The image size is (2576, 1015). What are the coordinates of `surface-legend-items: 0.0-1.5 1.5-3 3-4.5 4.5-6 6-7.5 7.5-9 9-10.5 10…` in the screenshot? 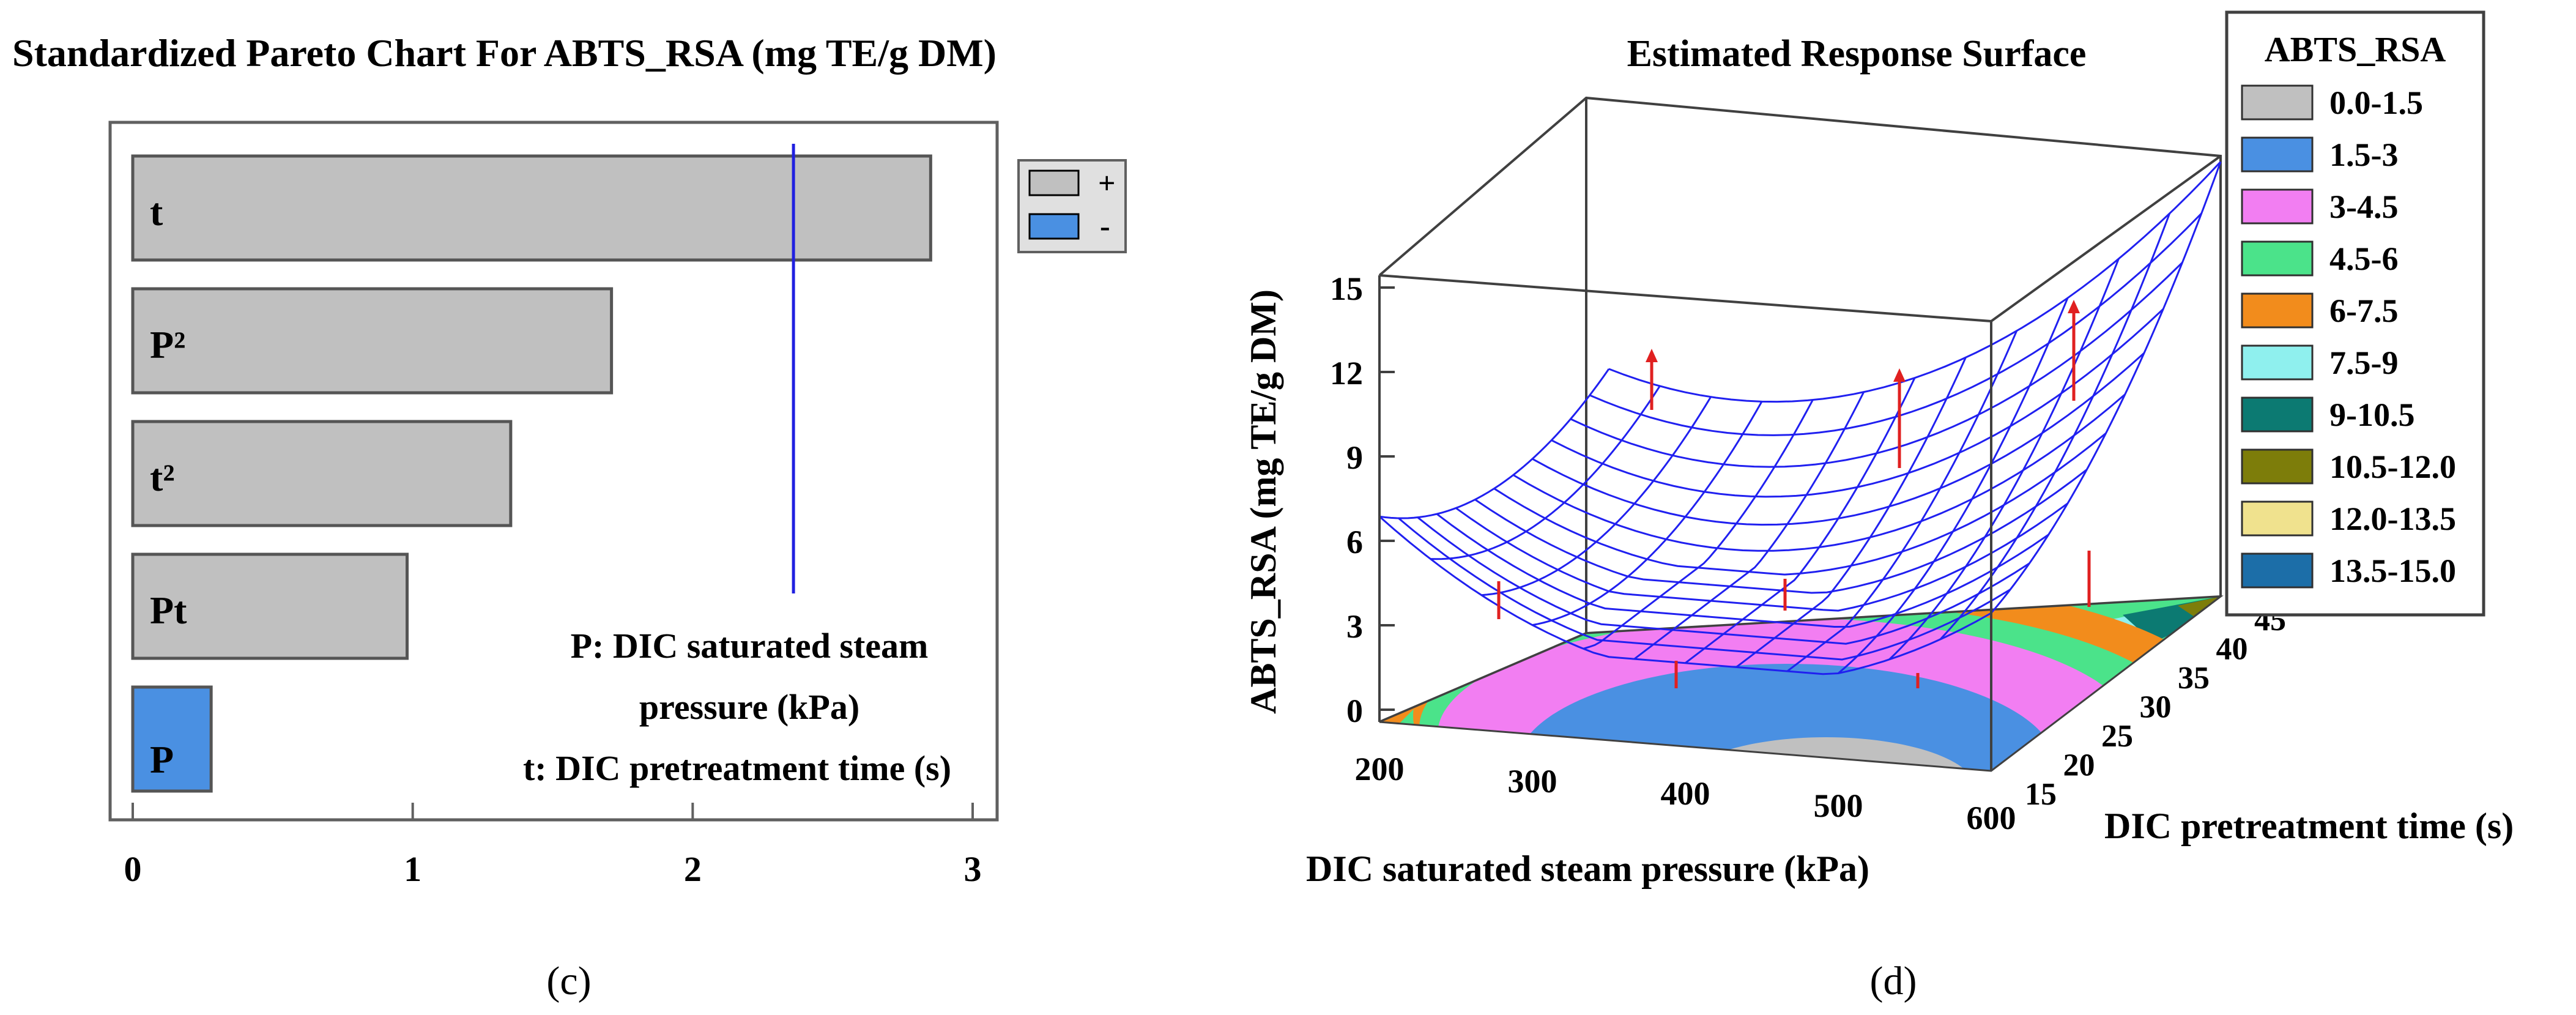 It's located at (2348, 336).